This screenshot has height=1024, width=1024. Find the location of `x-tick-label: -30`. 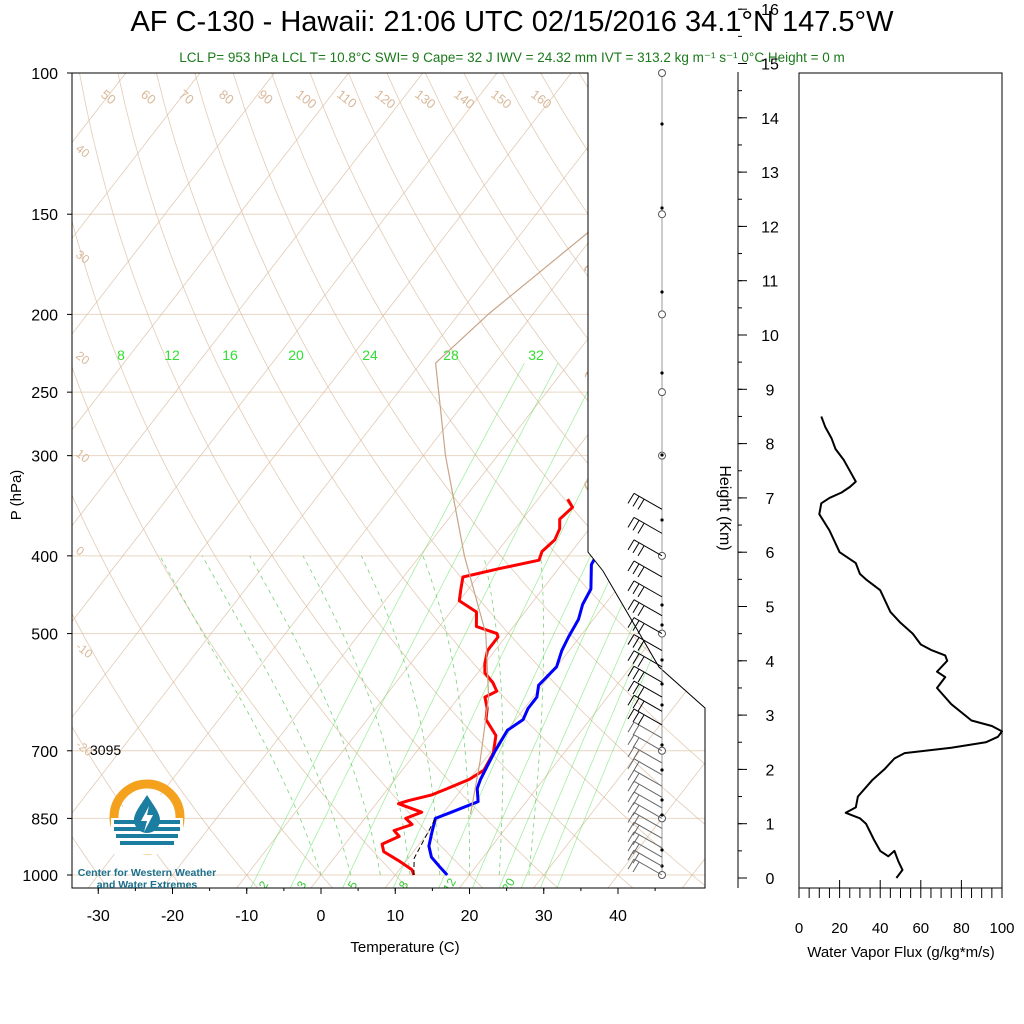

x-tick-label: -30 is located at coordinates (98, 916).